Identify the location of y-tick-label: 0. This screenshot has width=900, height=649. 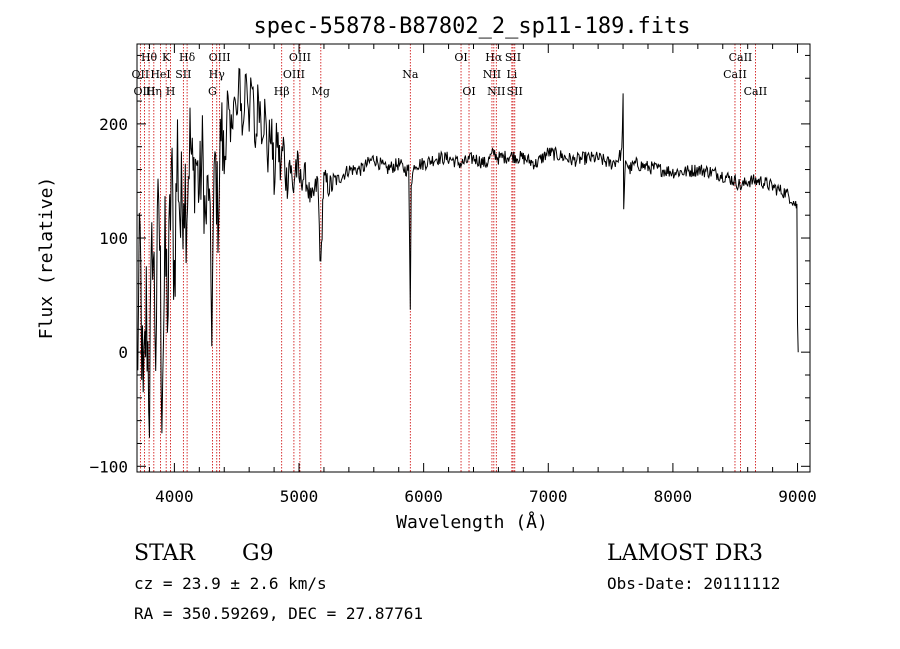
(123, 352).